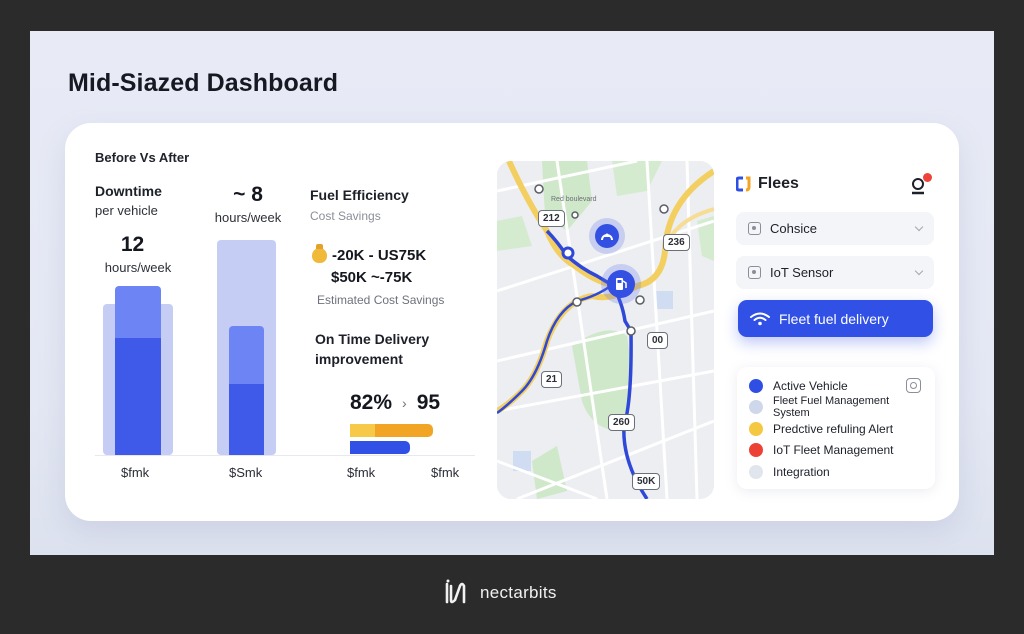  Describe the element at coordinates (835, 272) in the screenshot. I see `select-iot-sensor: IoT Sensor` at that location.